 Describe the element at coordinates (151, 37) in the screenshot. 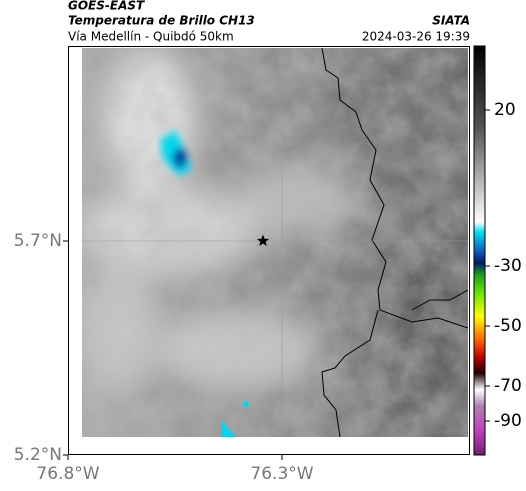

I see `region-subtitle: Vía Medellín - Quibdó 50km` at that location.